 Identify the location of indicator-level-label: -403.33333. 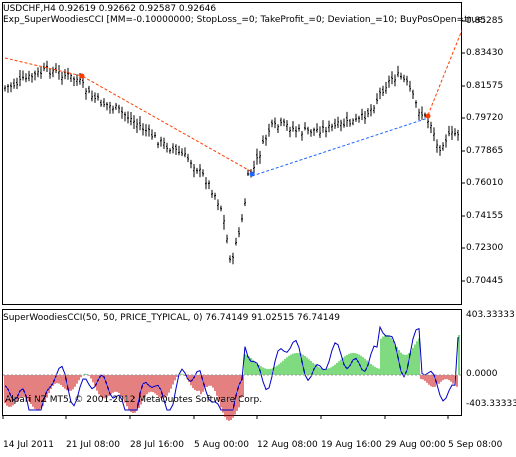
(491, 404).